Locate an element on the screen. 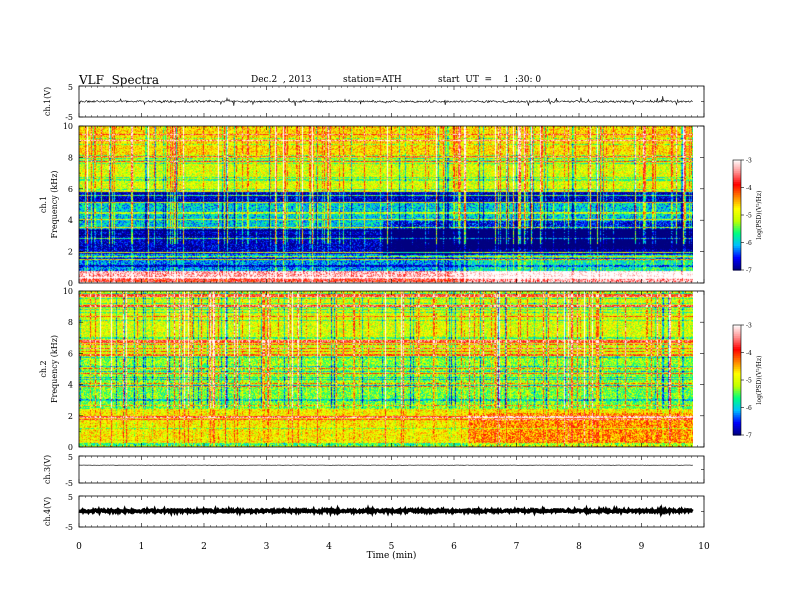 The image size is (792, 612). x-tick-label: 8 is located at coordinates (579, 547).